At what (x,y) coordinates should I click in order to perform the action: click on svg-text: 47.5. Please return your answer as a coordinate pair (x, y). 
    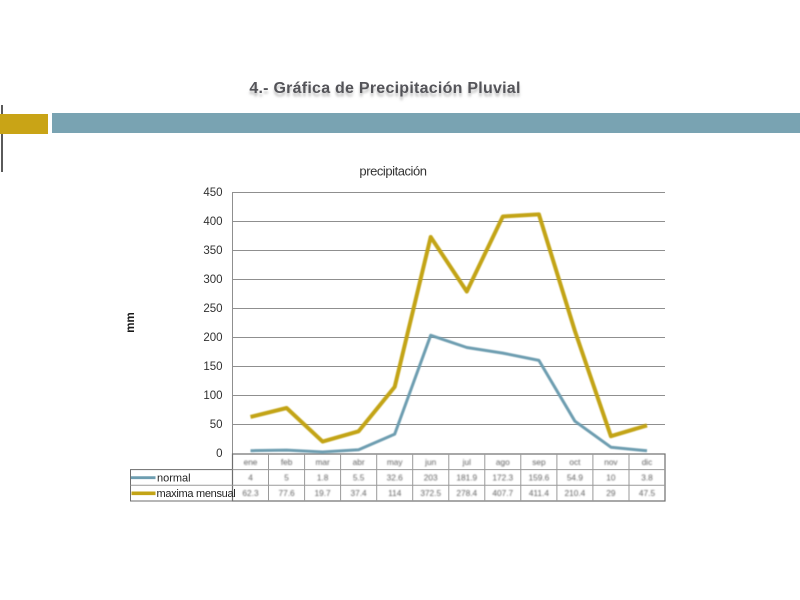
    Looking at the image, I should click on (647, 493).